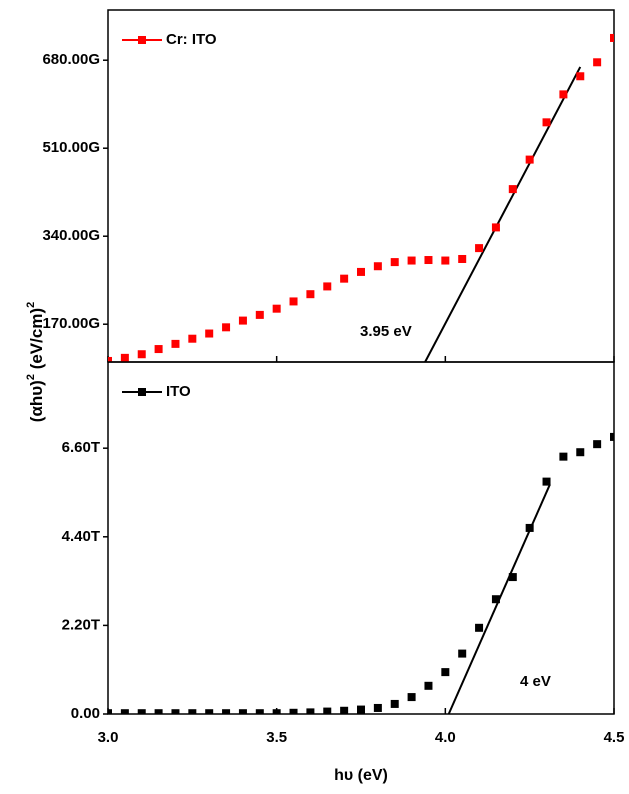 This screenshot has height=794, width=629. Describe the element at coordinates (71, 235) in the screenshot. I see `y-tick-label: 340.00G` at that location.